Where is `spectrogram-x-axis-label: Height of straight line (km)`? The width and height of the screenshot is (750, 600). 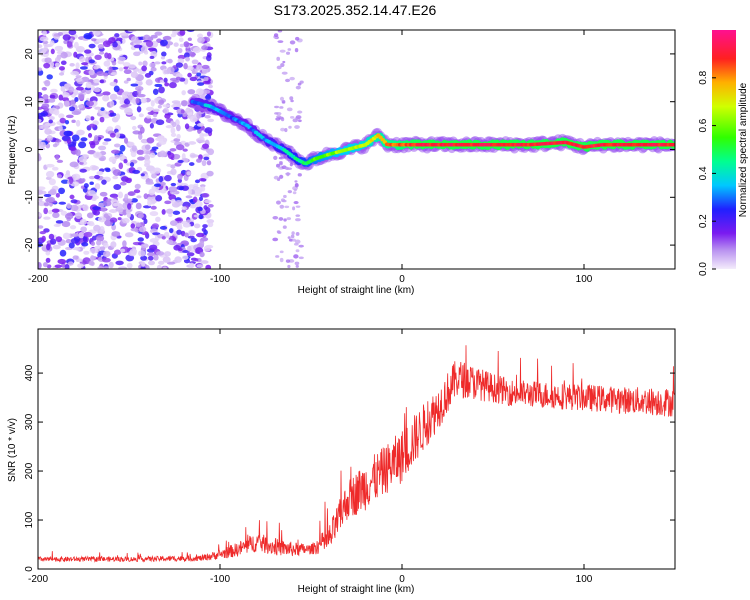
spectrogram-x-axis-label: Height of straight line (km) is located at coordinates (356, 290).